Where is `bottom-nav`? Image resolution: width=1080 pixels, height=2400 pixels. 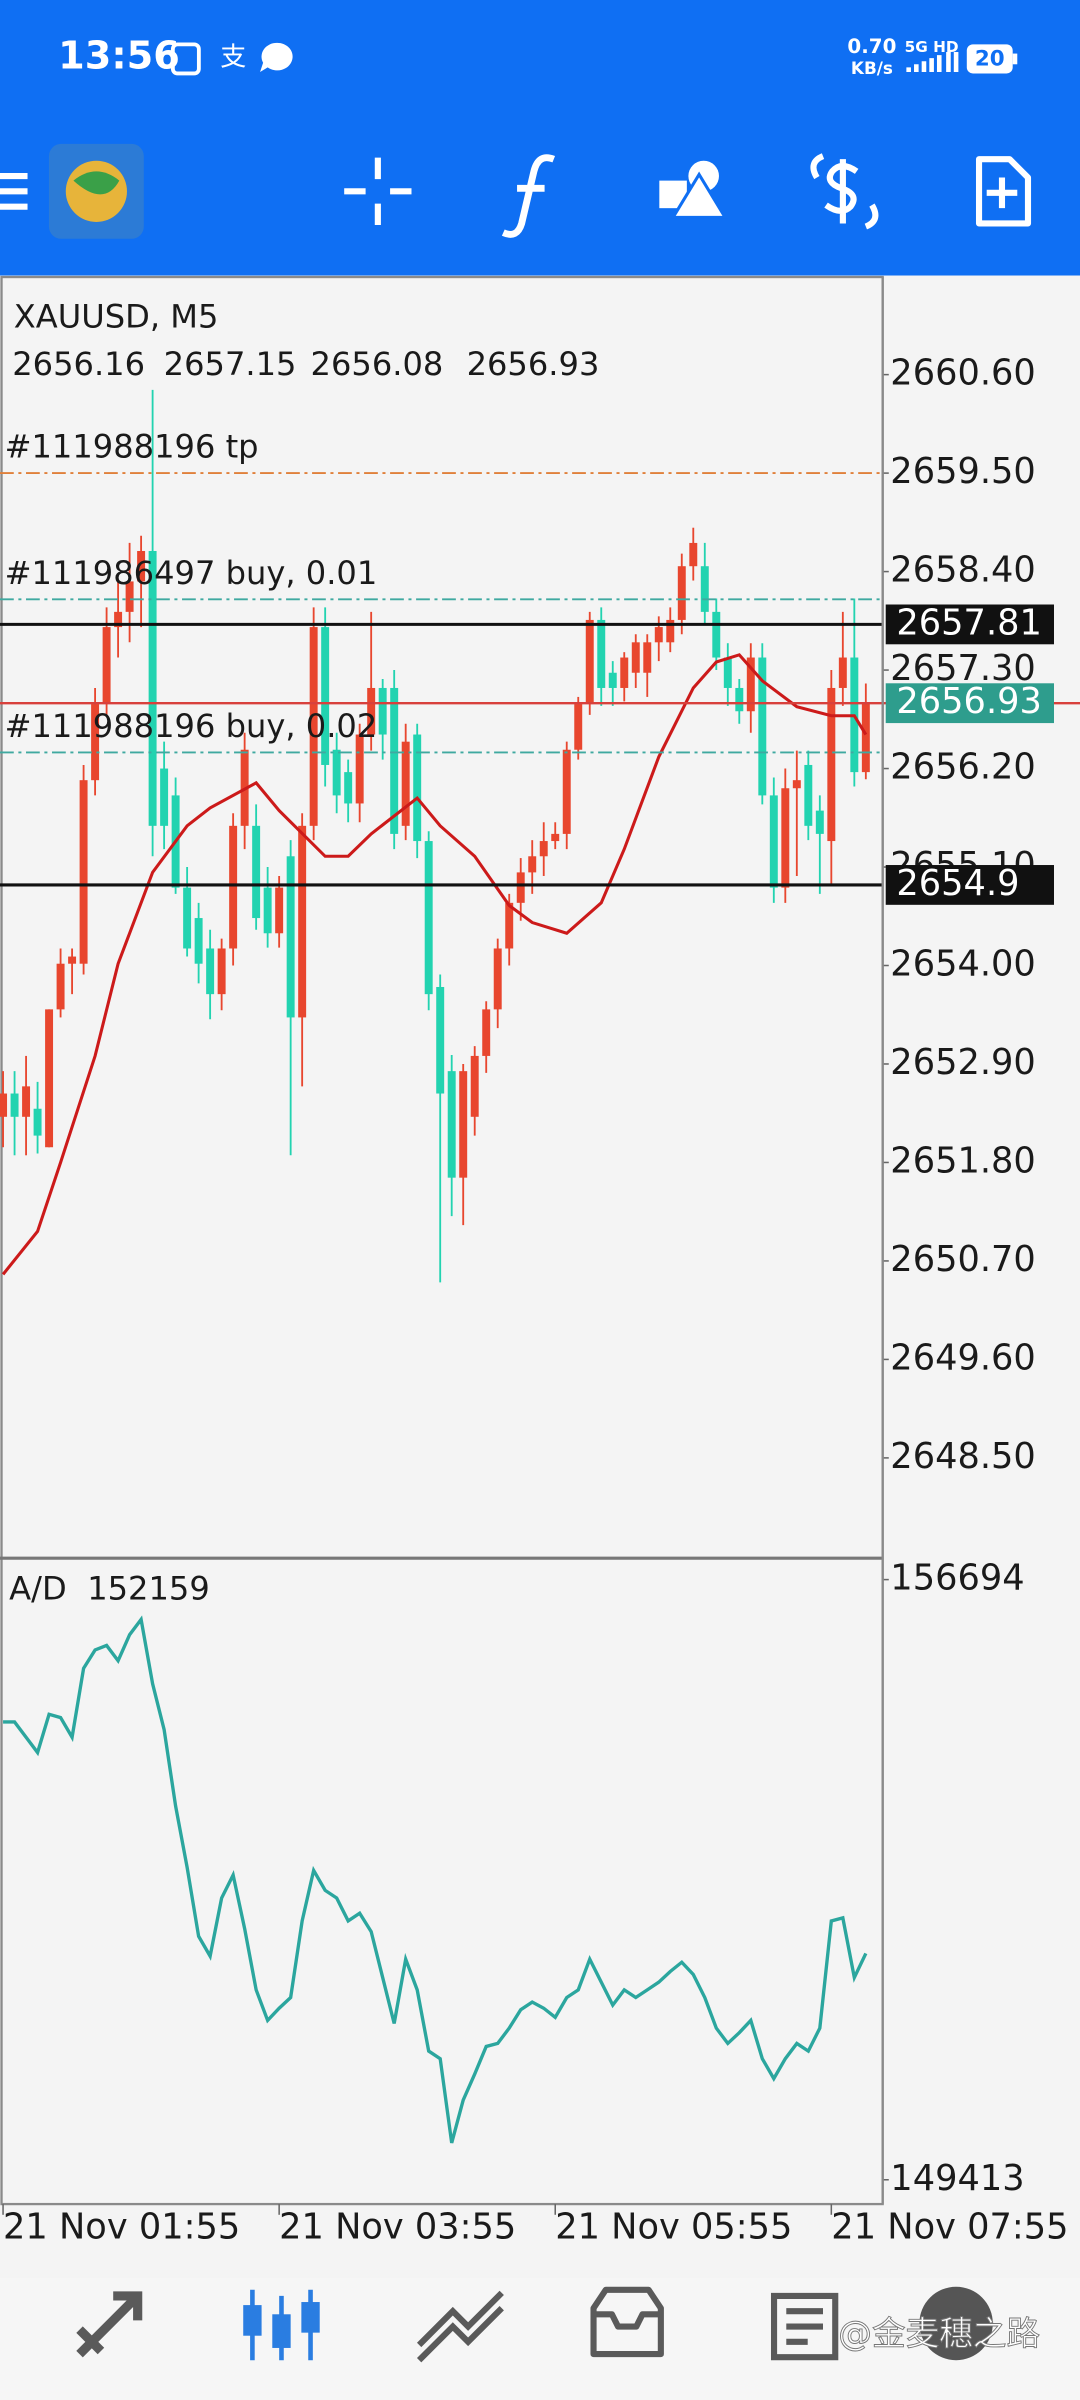
bottom-nav is located at coordinates (540, 2338).